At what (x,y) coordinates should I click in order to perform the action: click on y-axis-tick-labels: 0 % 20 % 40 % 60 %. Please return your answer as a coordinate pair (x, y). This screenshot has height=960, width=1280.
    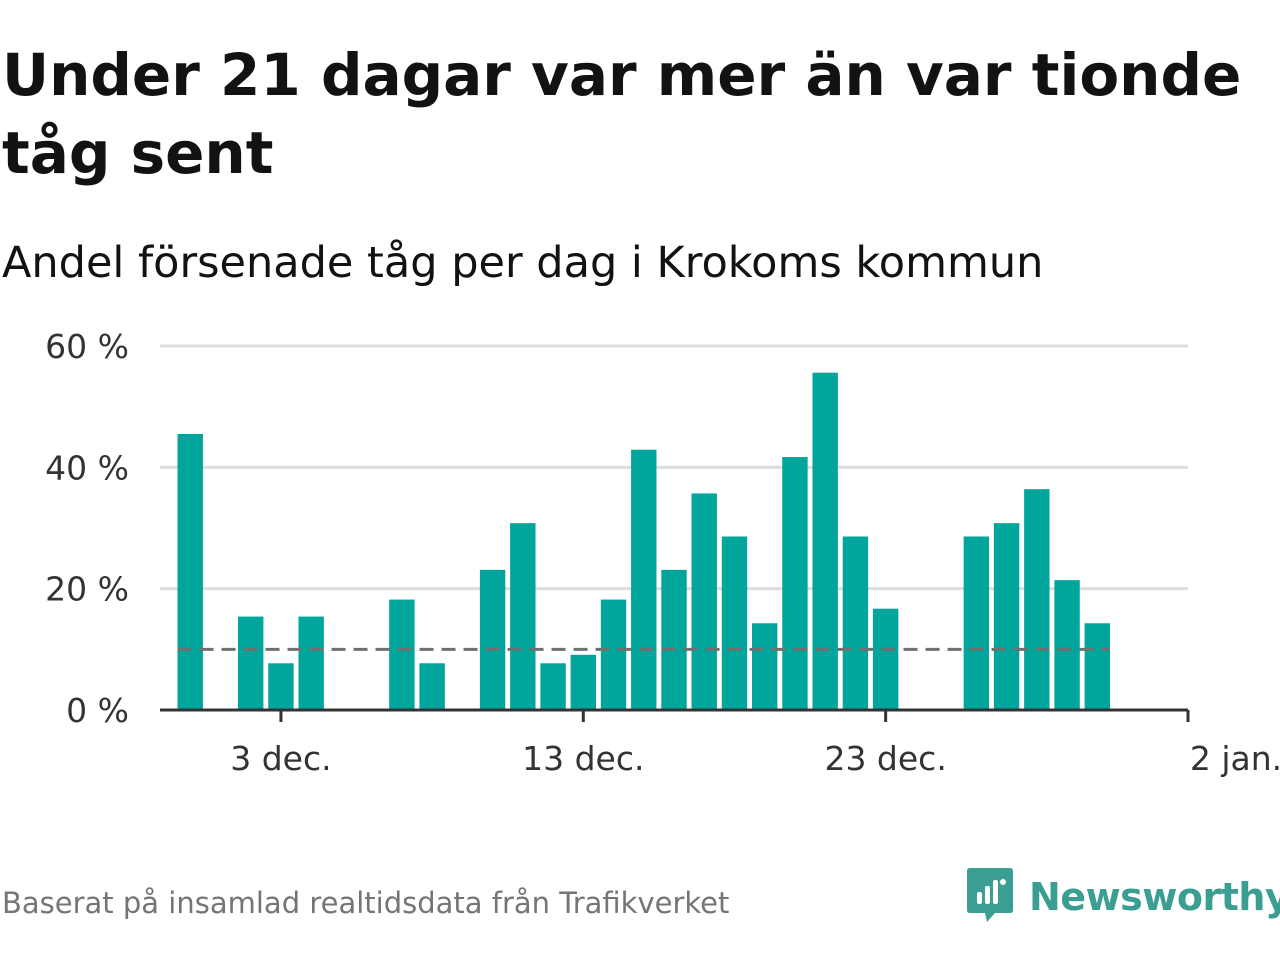
    Looking at the image, I should click on (87, 528).